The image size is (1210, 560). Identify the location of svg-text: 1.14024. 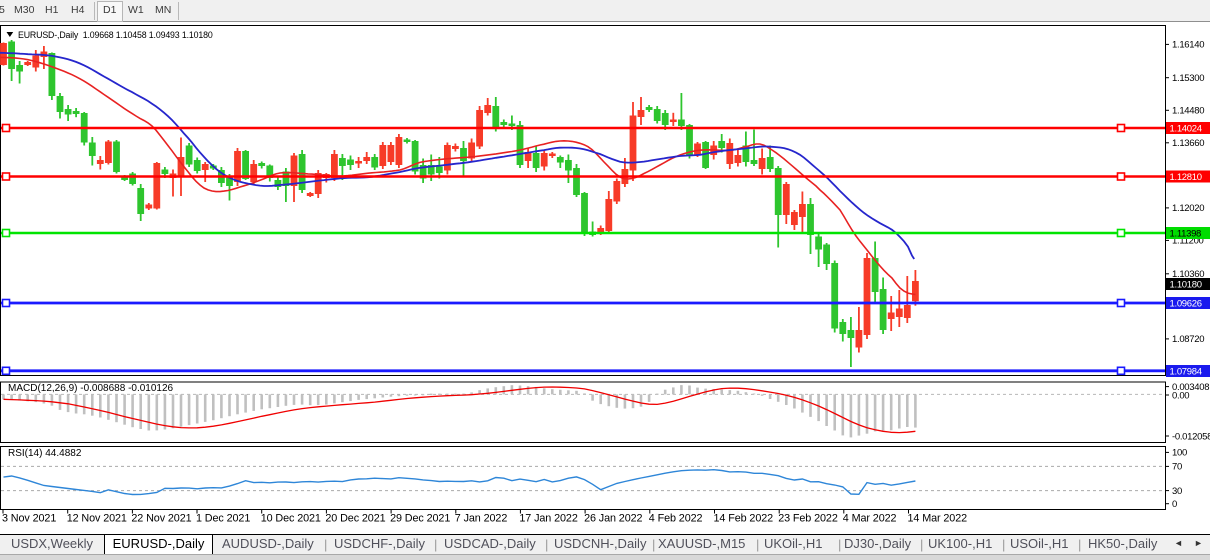
(1186, 129).